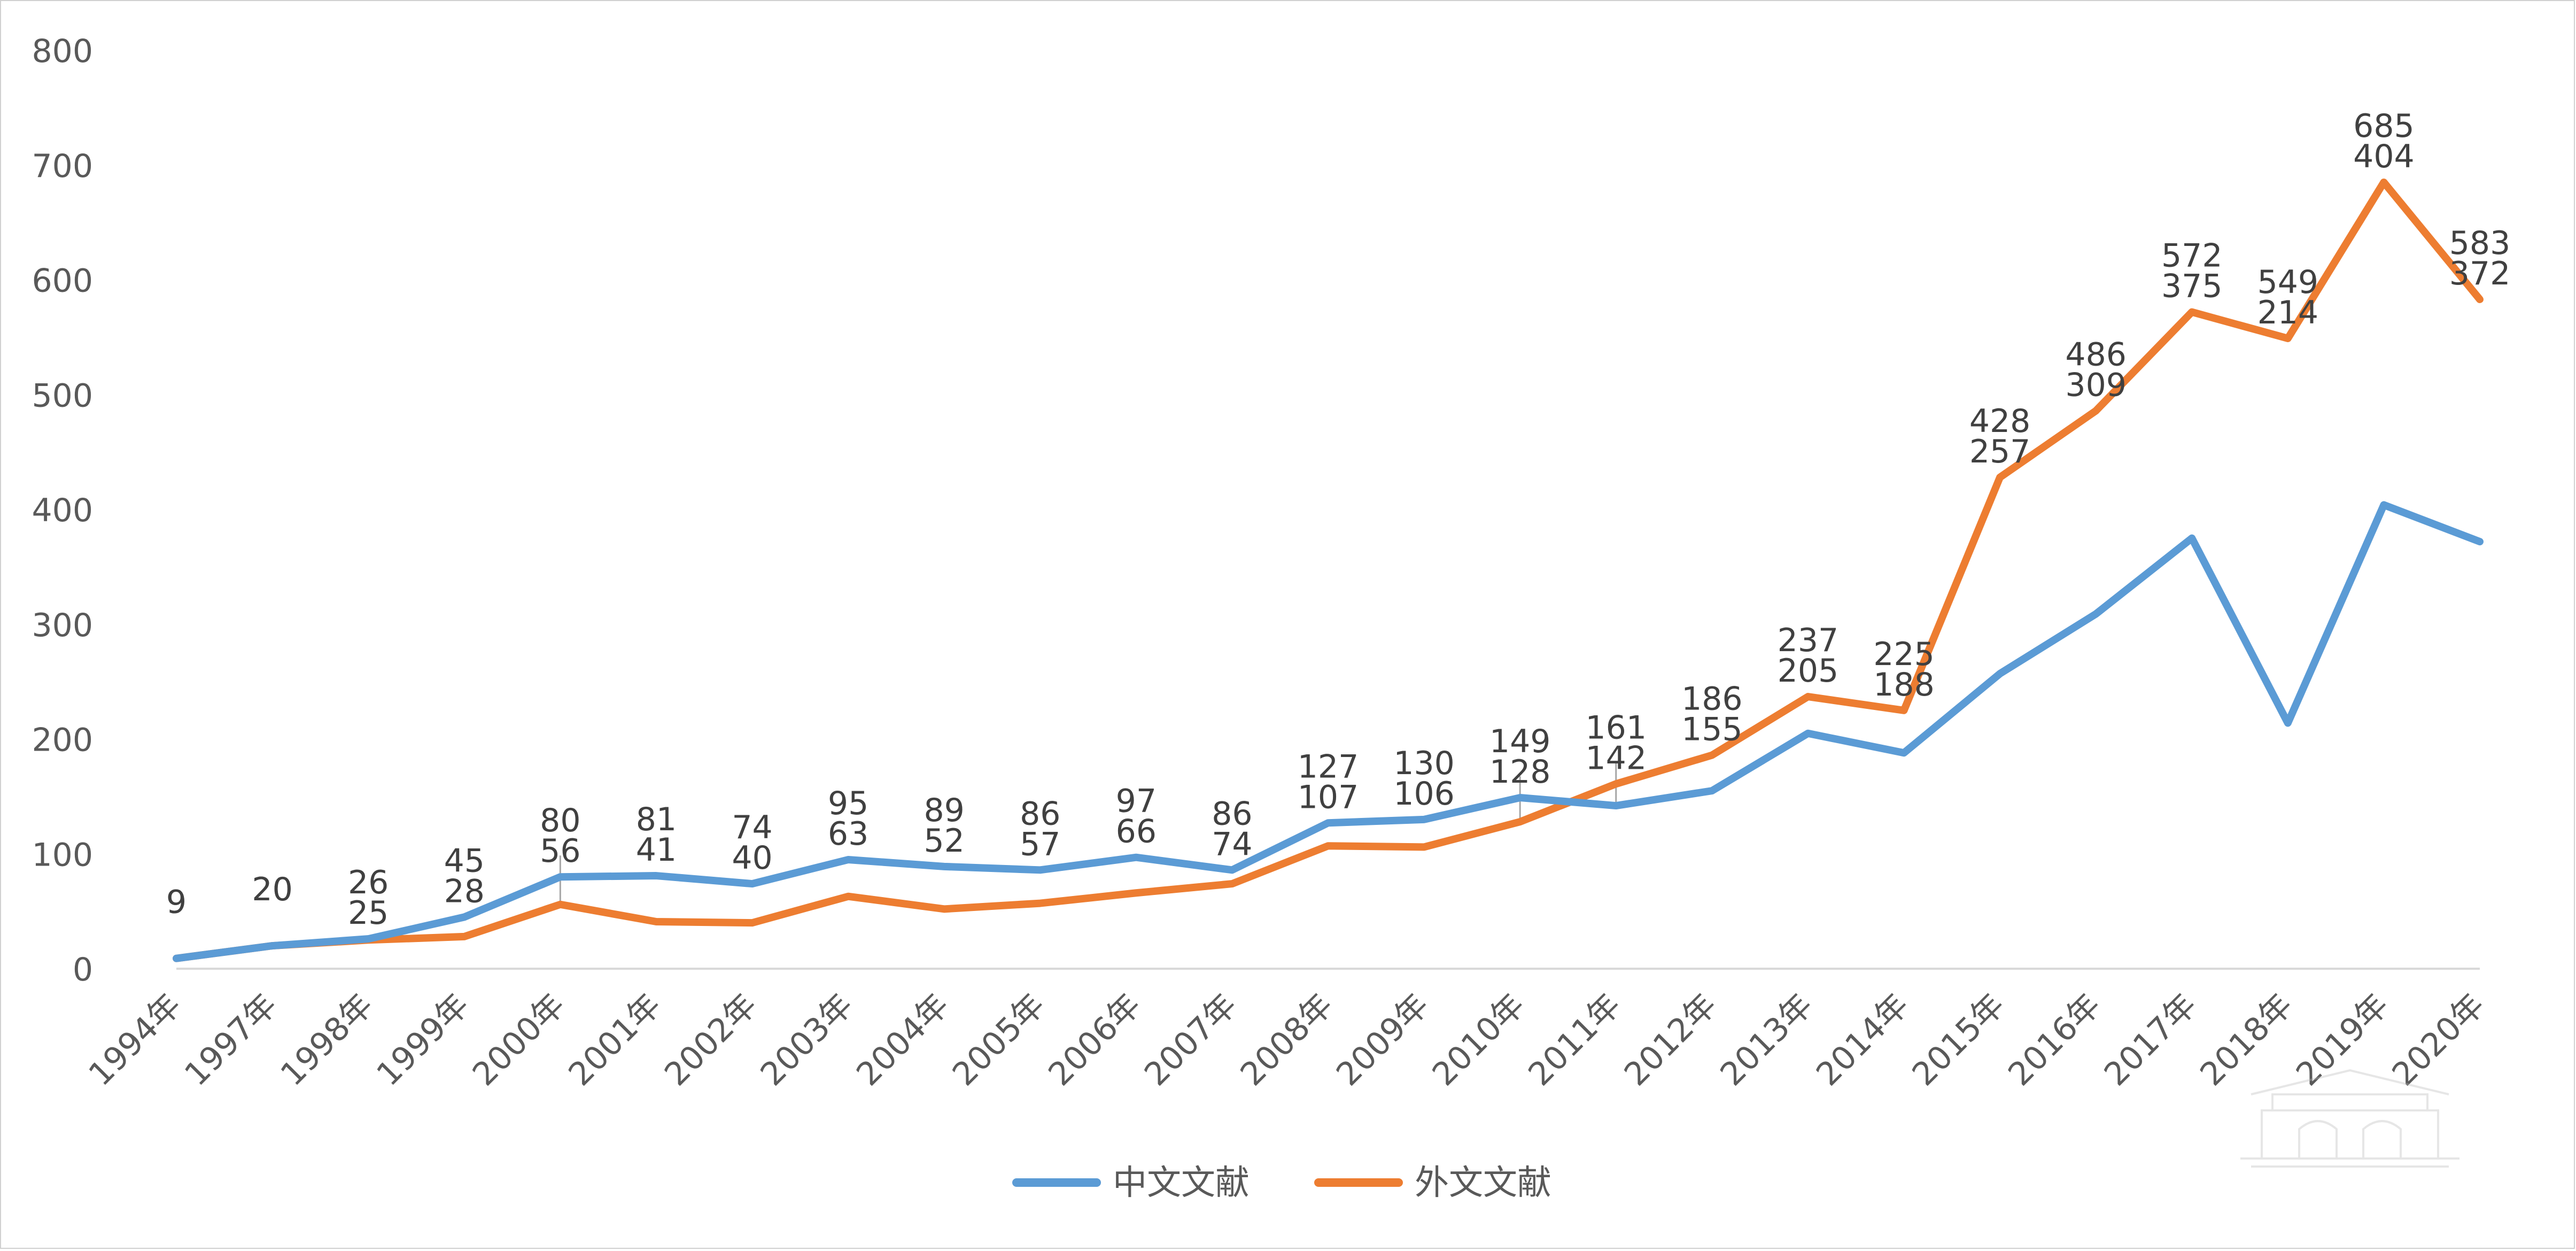 The width and height of the screenshot is (2576, 1251). I want to click on data-label: 257, so click(2000, 451).